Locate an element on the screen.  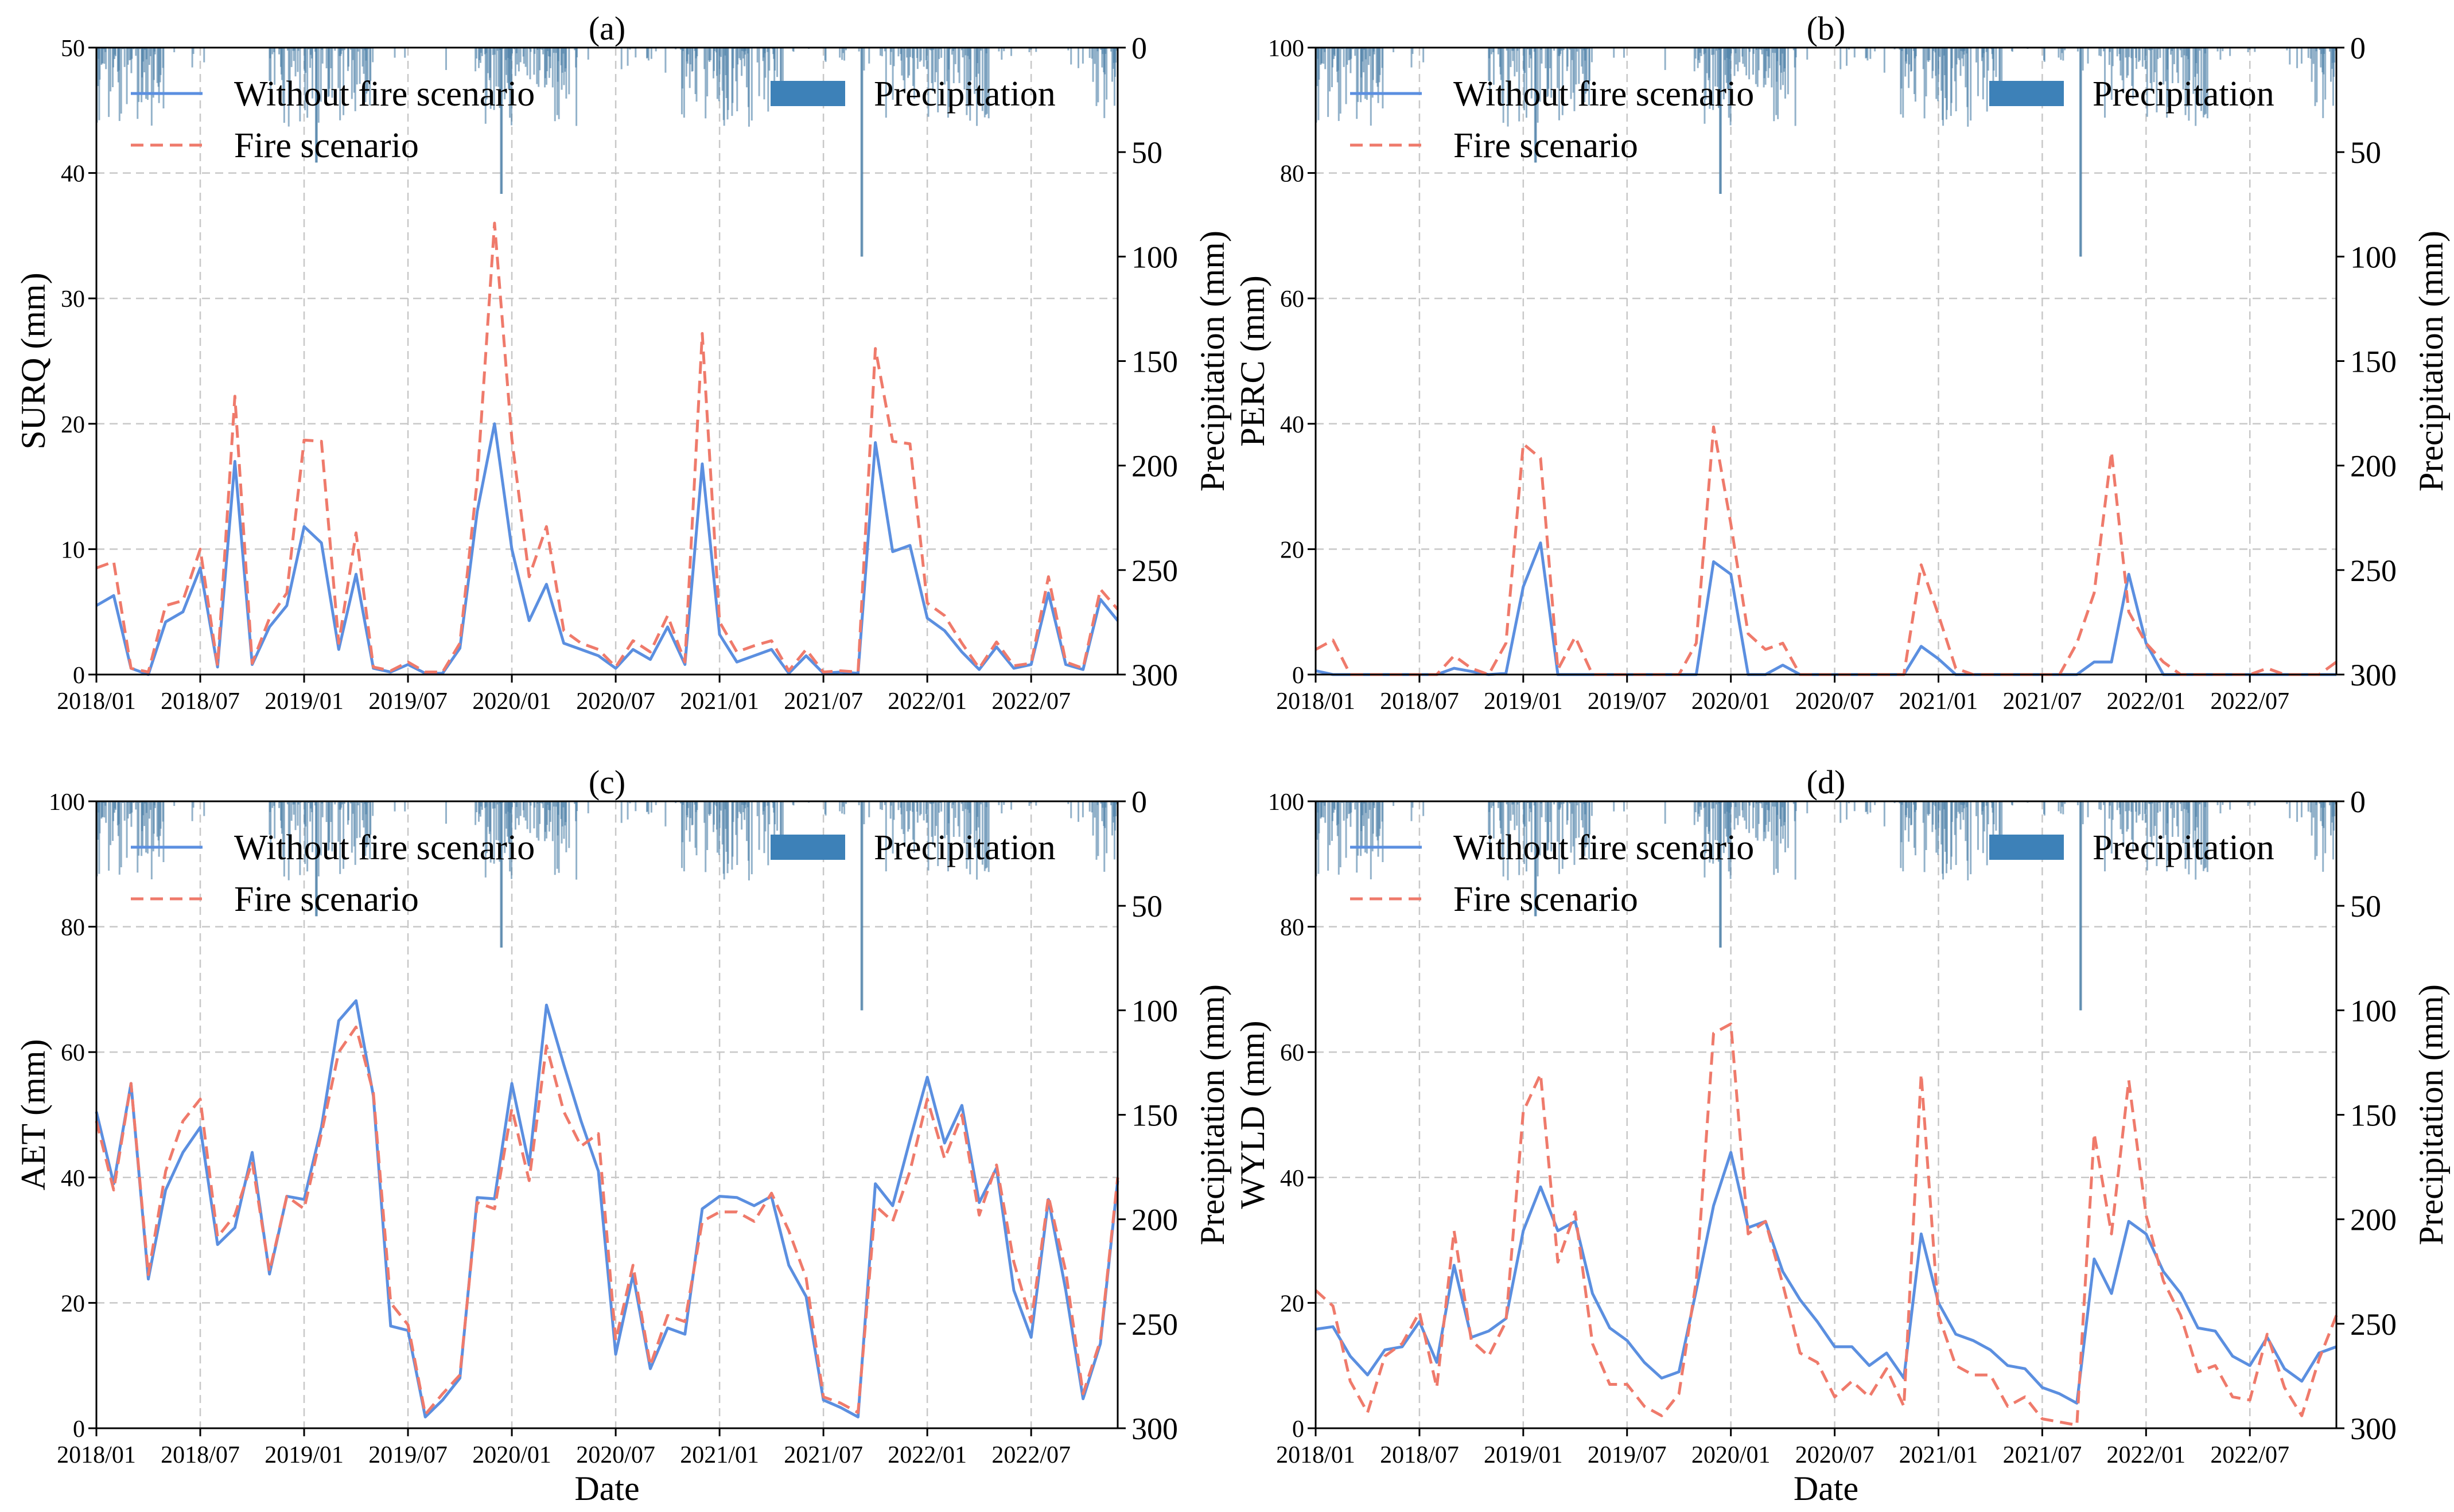
y-axis-label: SURQ (mm) is located at coordinates (33, 361).